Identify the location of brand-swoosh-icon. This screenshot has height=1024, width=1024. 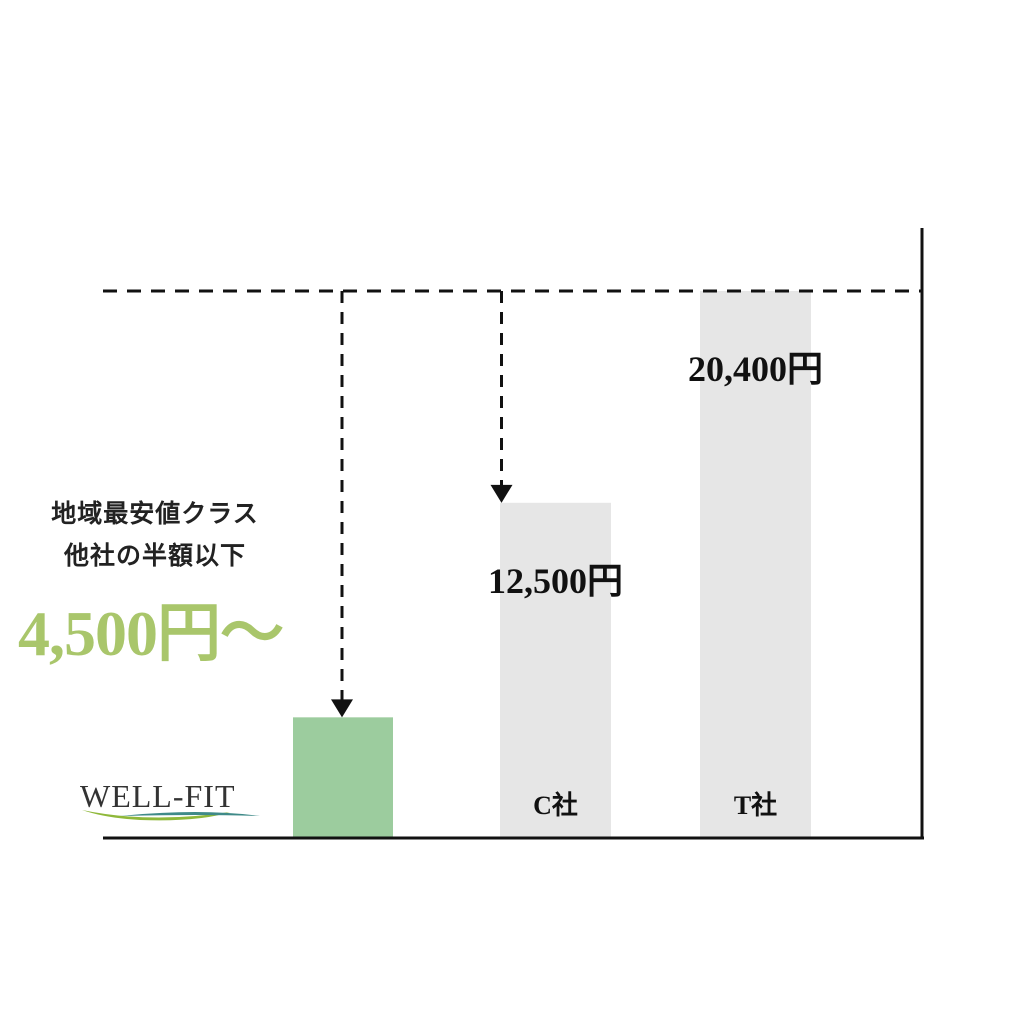
(171, 815).